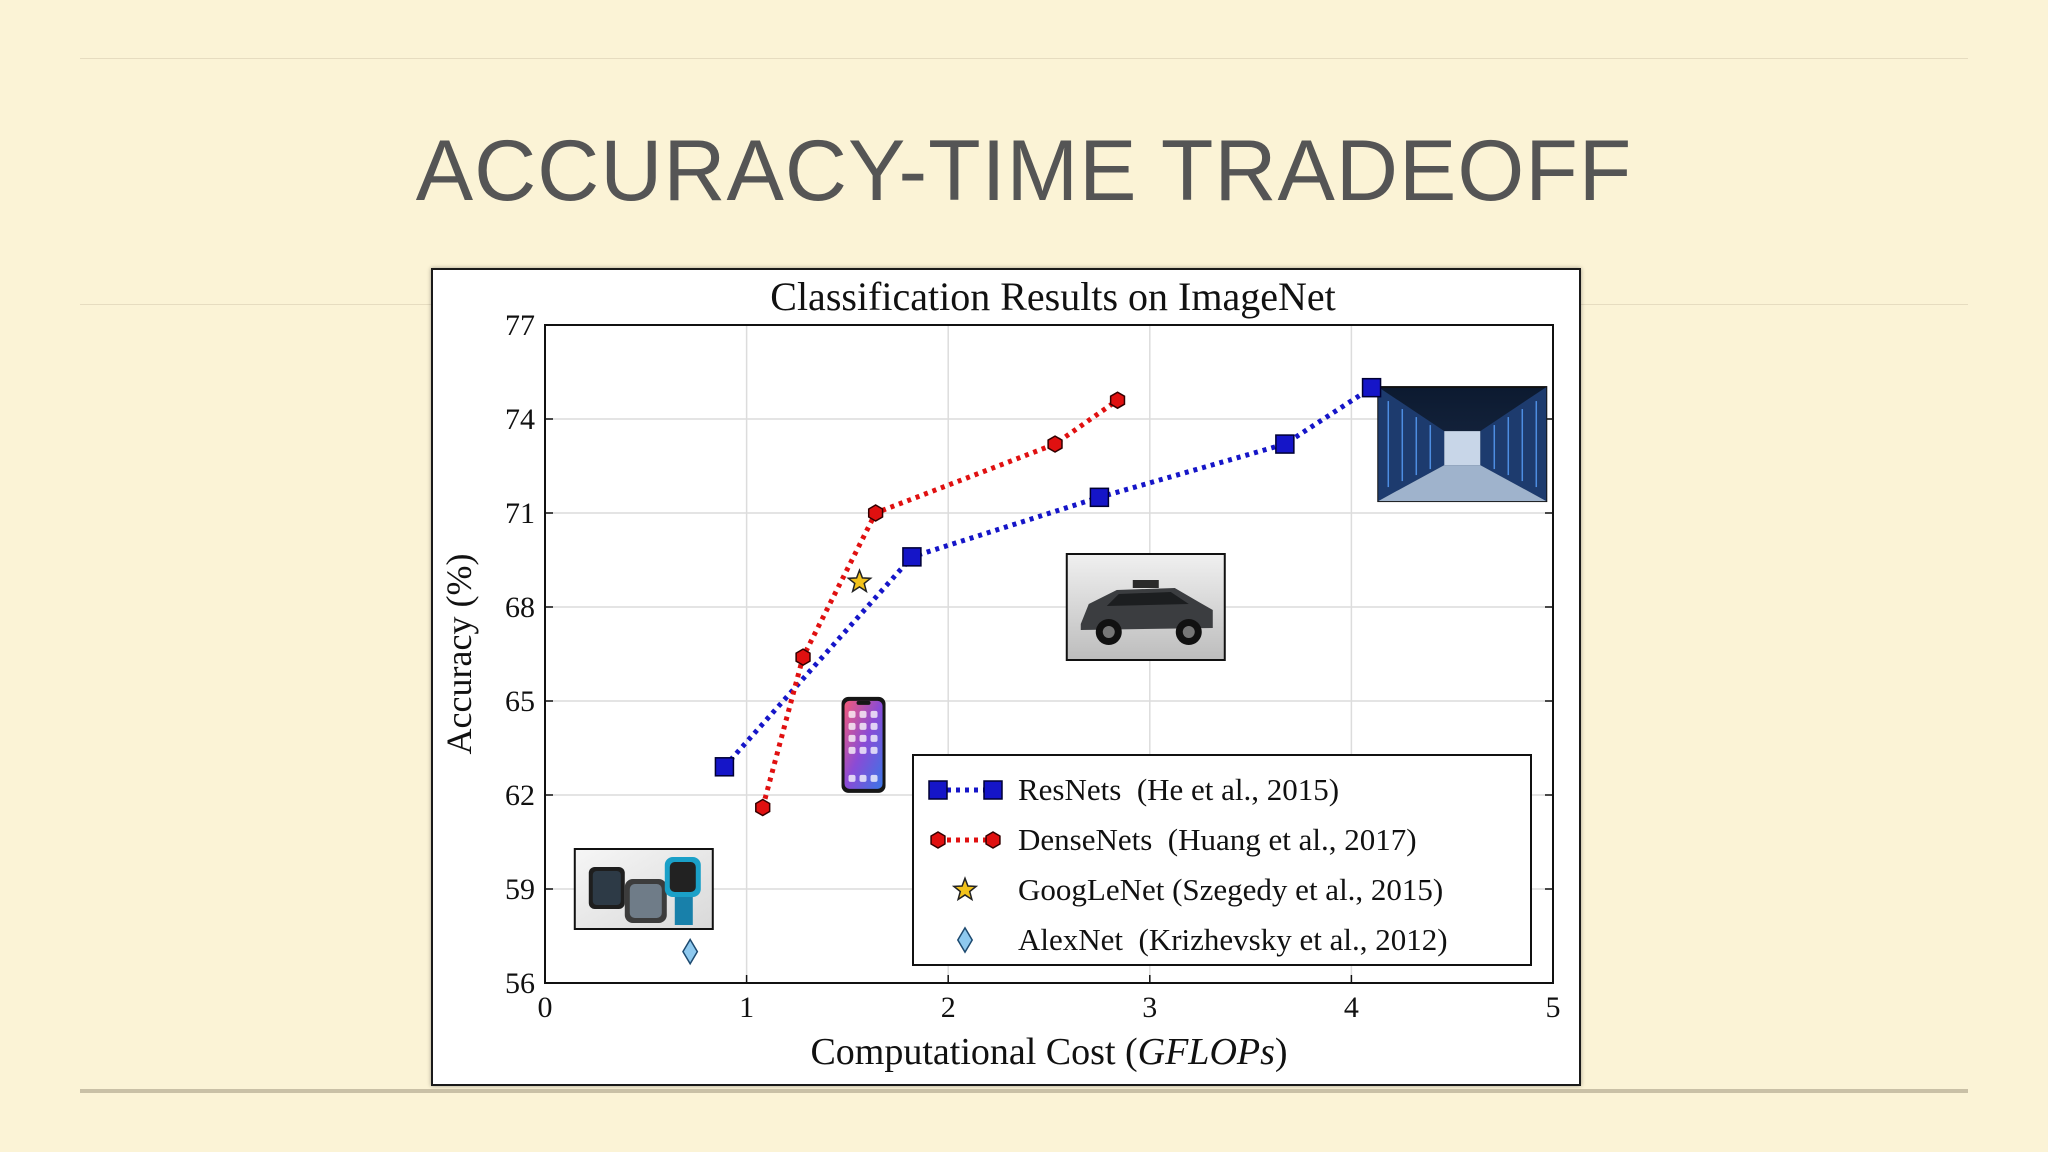 This screenshot has height=1152, width=2048. What do you see at coordinates (1281, 1052) in the screenshot?
I see `x-axis-label-suffix: )` at bounding box center [1281, 1052].